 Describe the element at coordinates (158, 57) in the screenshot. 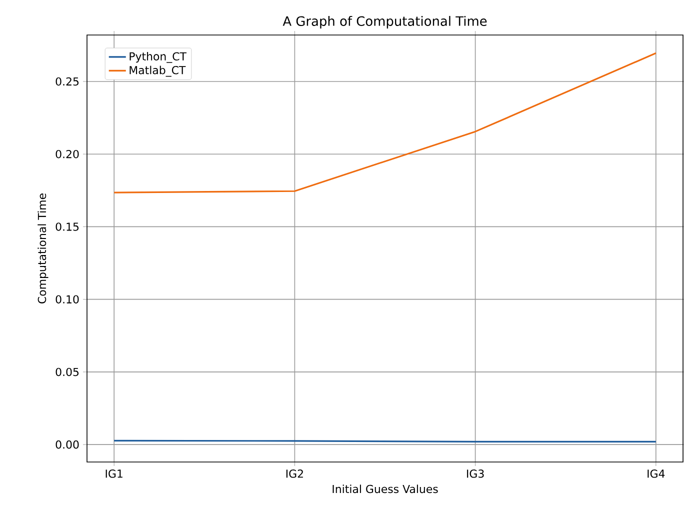

I see `legend-label: Python_CT` at that location.